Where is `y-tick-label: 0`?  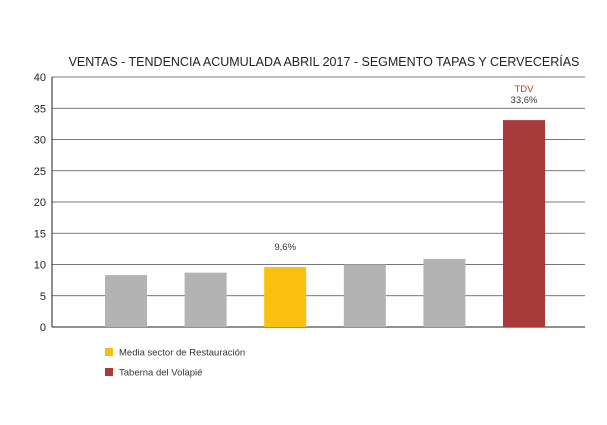
y-tick-label: 0 is located at coordinates (43, 328).